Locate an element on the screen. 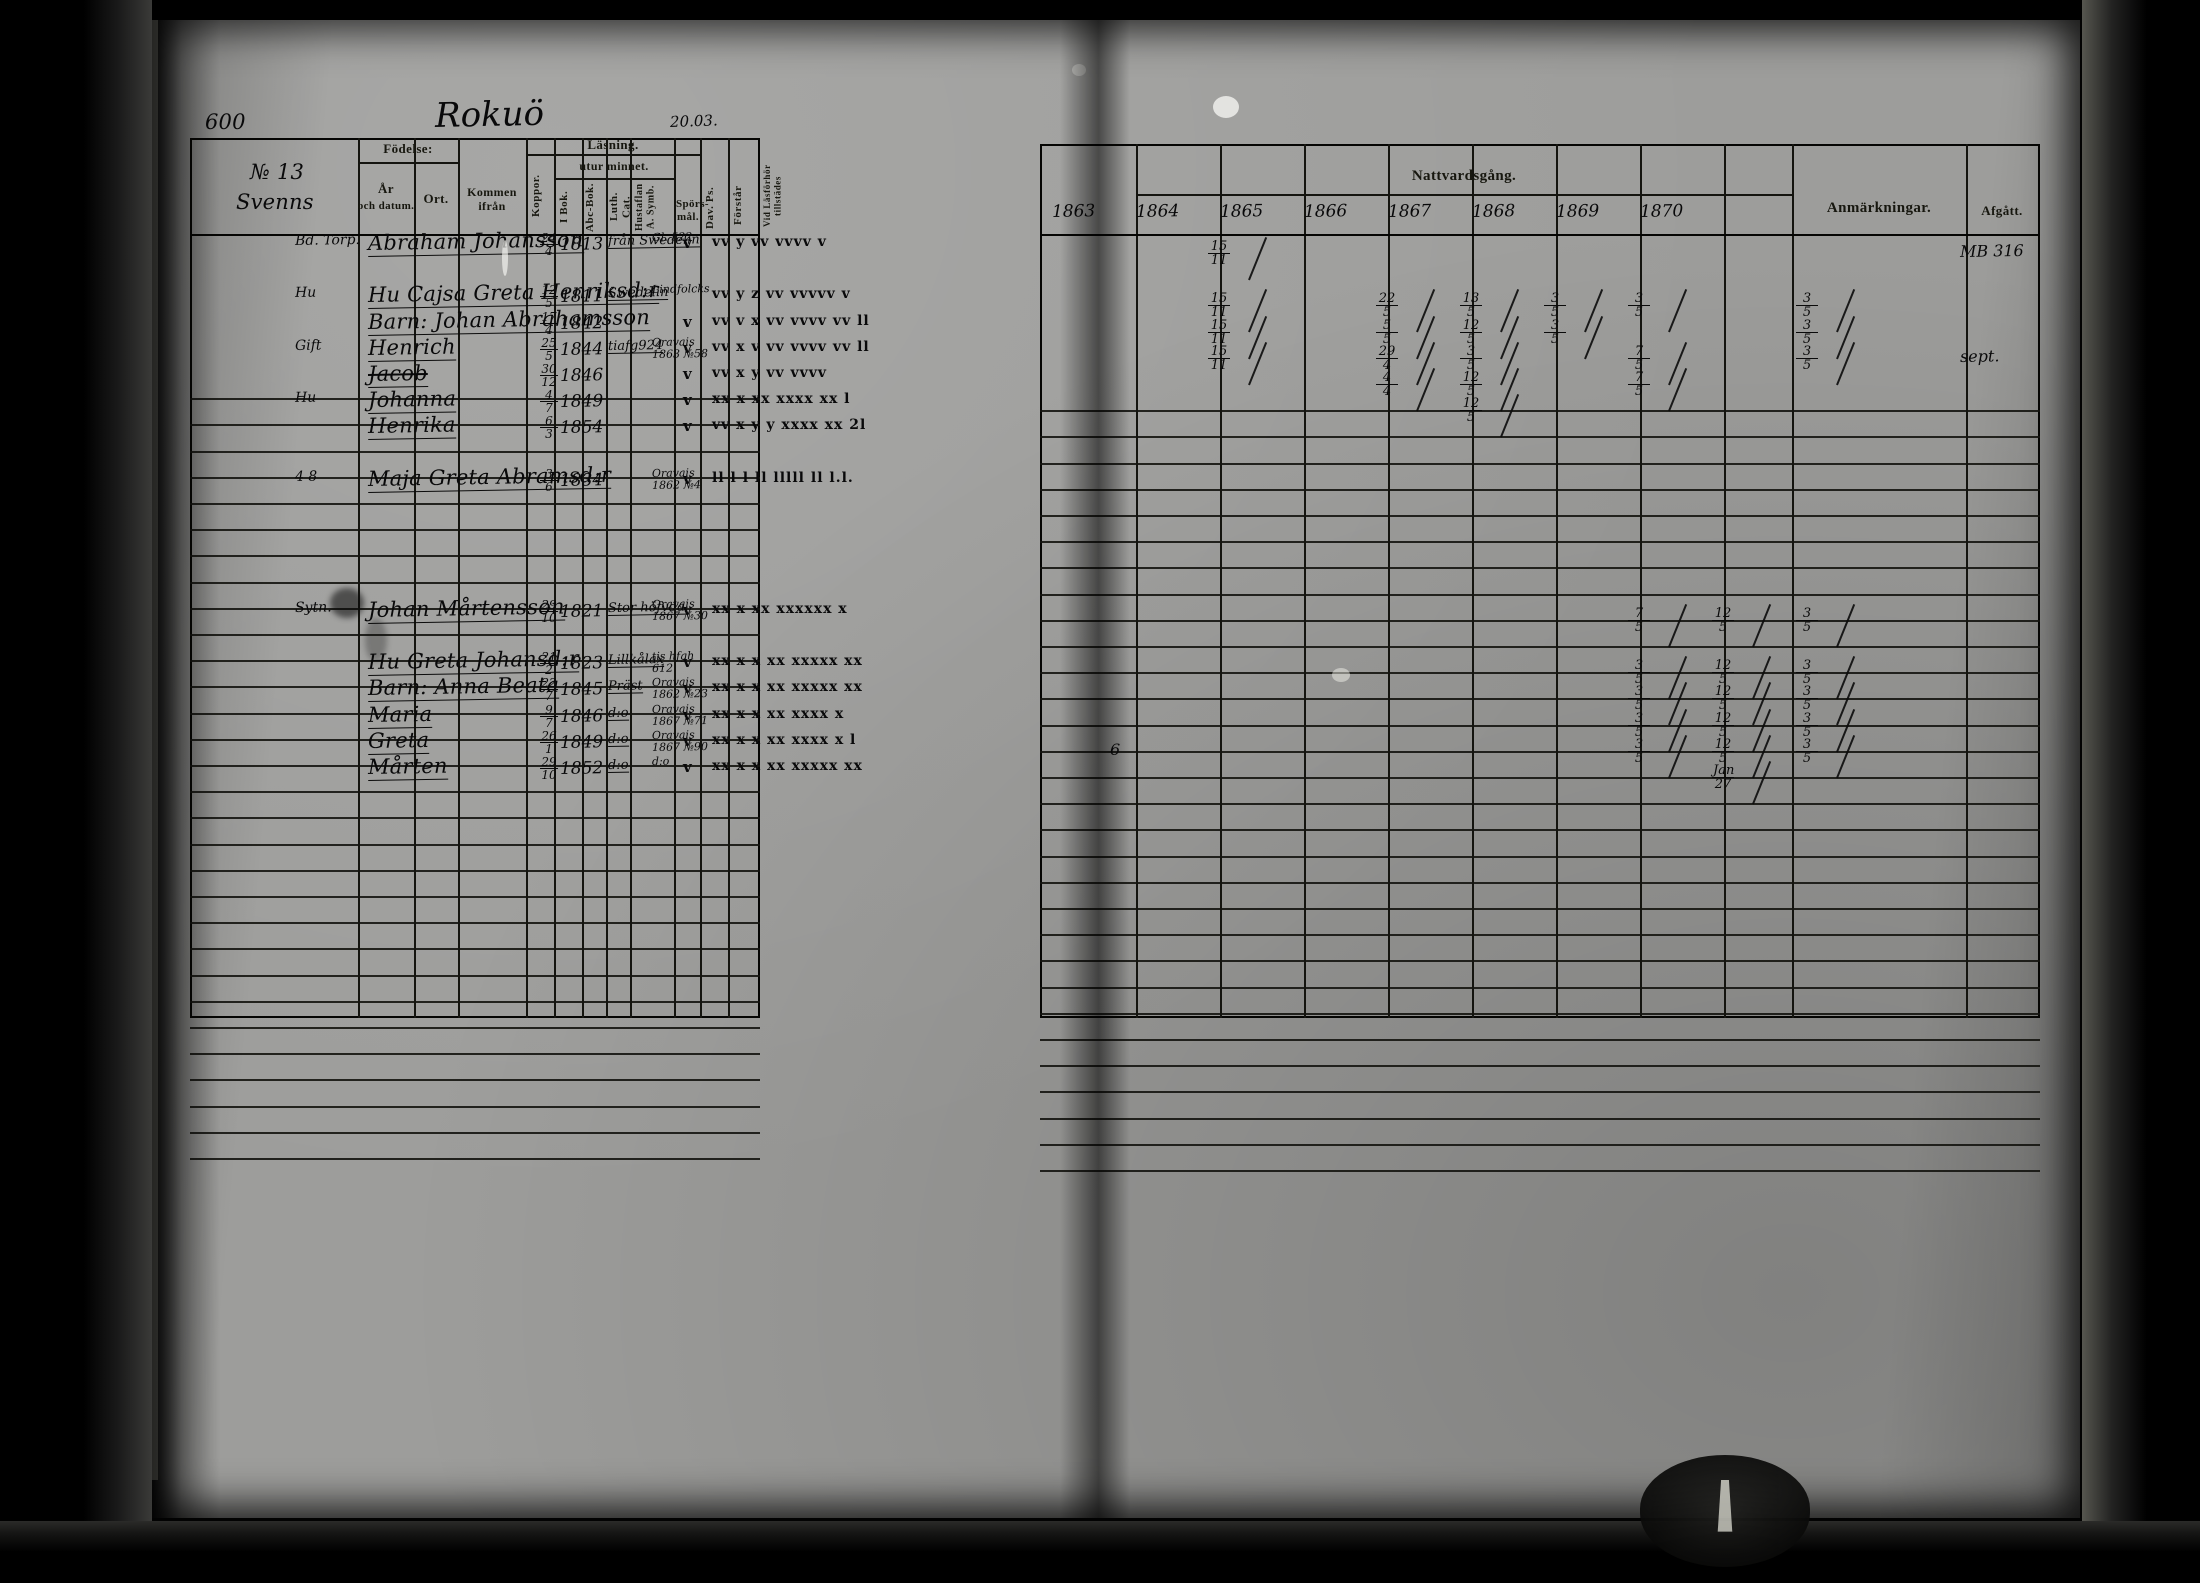  header-reading-group: Läsning. is located at coordinates (613, 144).